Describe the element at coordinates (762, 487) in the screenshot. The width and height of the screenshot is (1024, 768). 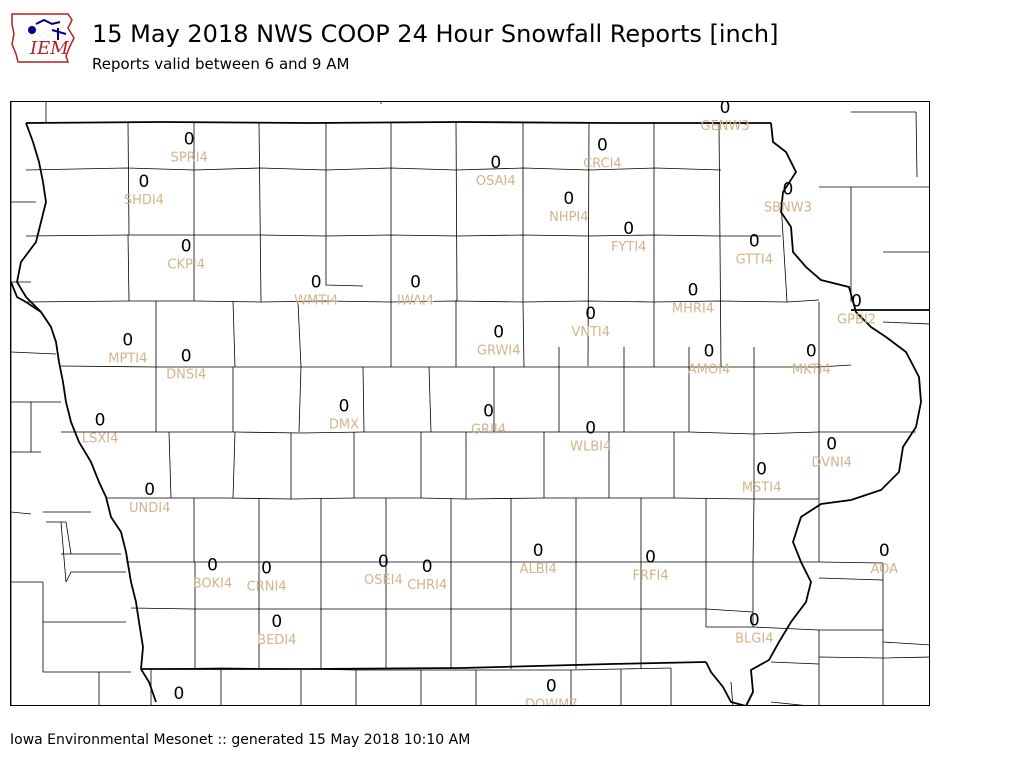
I see `station-id-label: MSTI4` at that location.